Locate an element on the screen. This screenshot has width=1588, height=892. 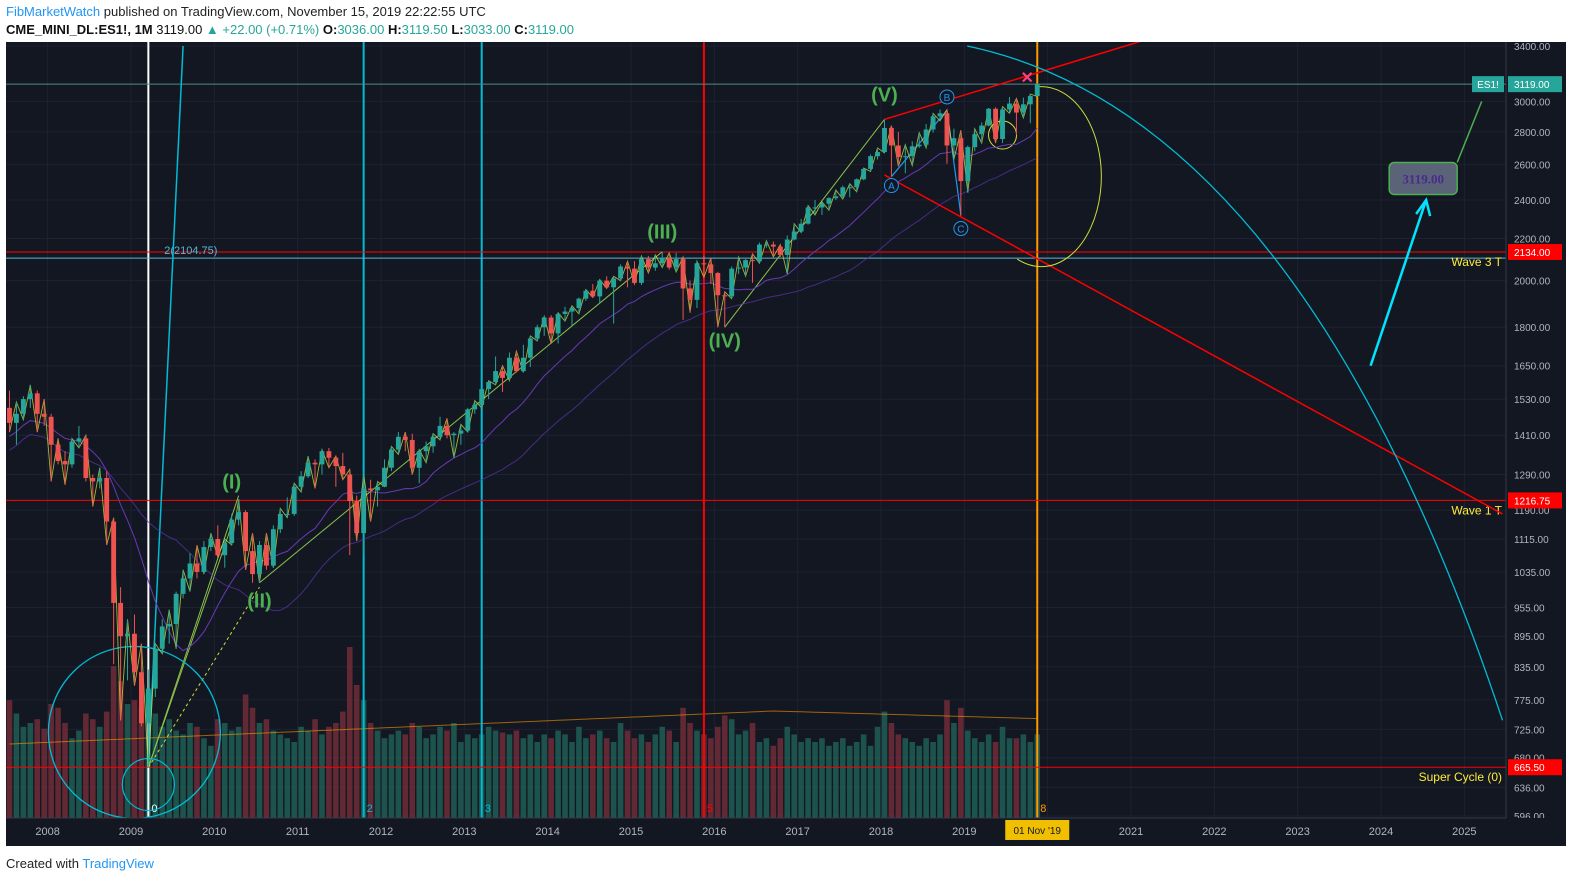
price-axis-background is located at coordinates (1536, 444).